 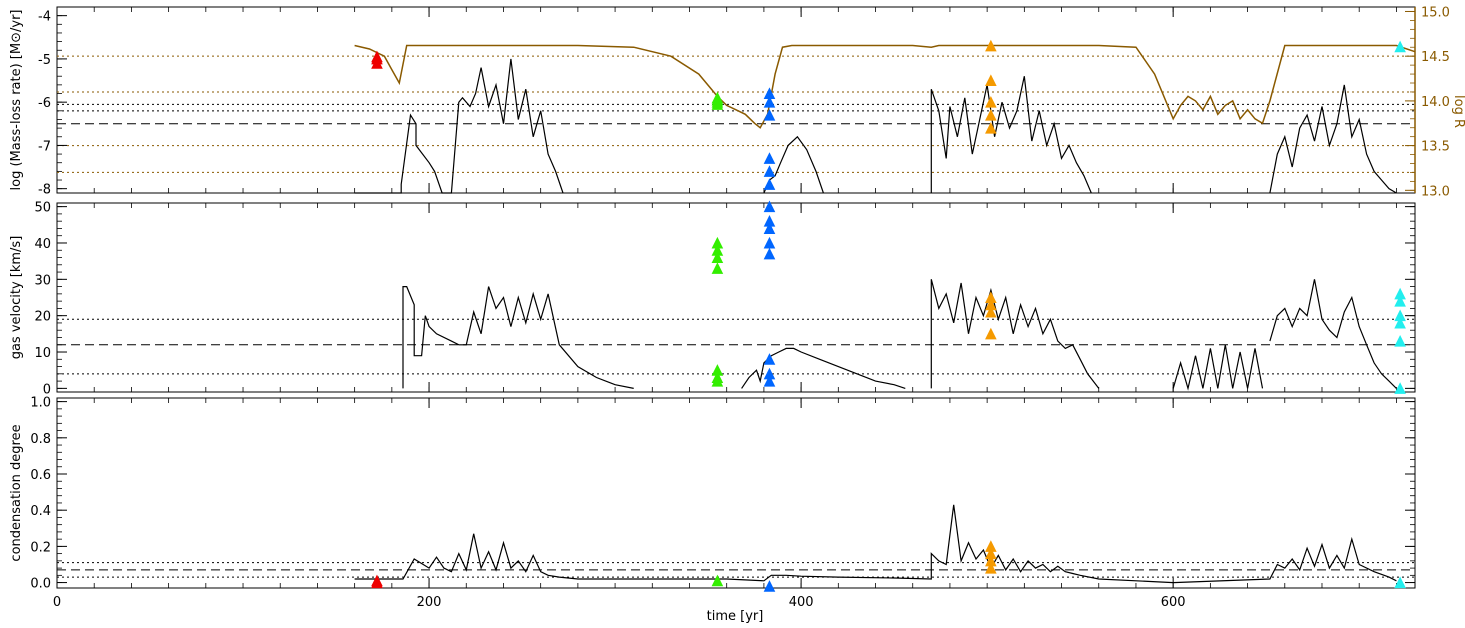 What do you see at coordinates (735, 616) in the screenshot?
I see `x-axis-label: time [yr]` at bounding box center [735, 616].